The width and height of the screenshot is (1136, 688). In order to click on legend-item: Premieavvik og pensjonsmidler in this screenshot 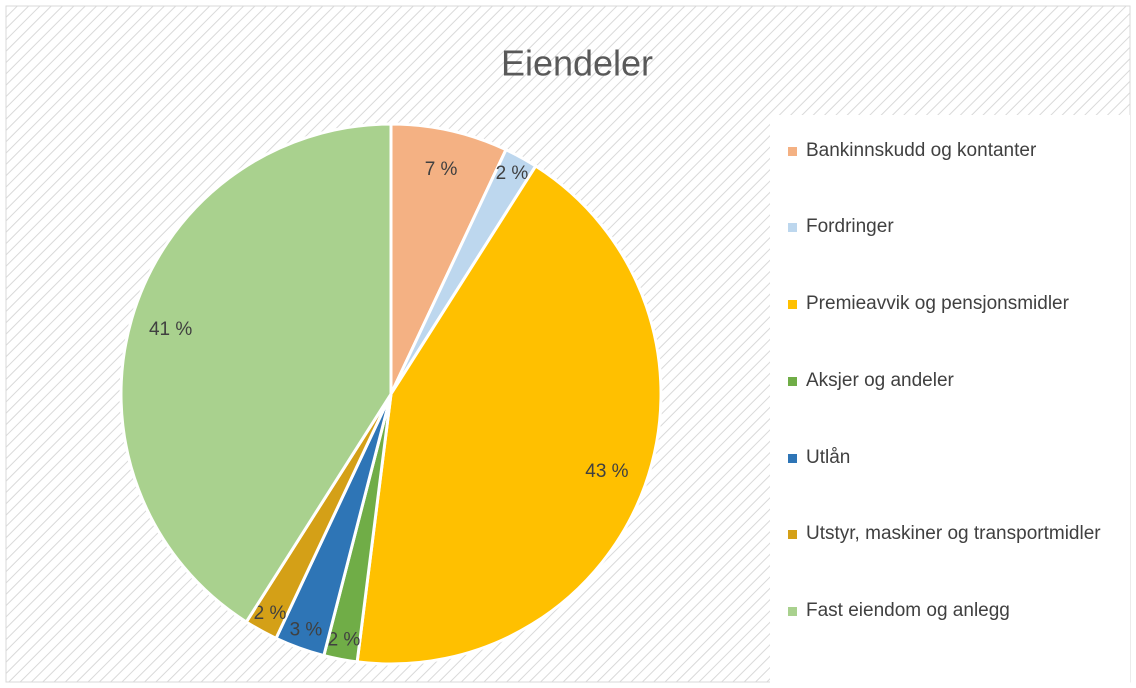, I will do `click(953, 304)`.